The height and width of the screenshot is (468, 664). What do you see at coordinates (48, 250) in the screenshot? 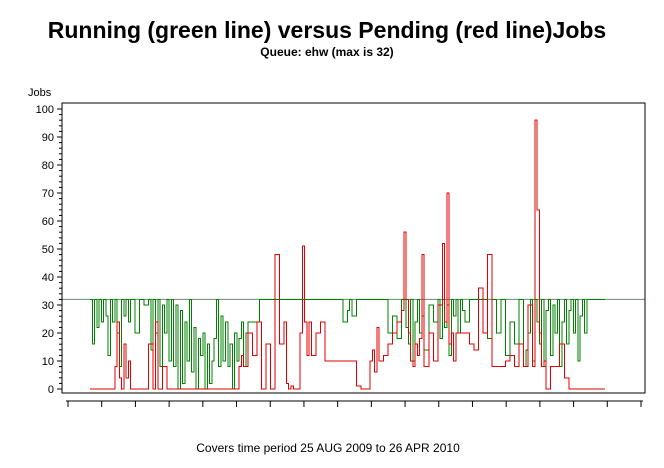
I see `y-tick-label: 50` at bounding box center [48, 250].